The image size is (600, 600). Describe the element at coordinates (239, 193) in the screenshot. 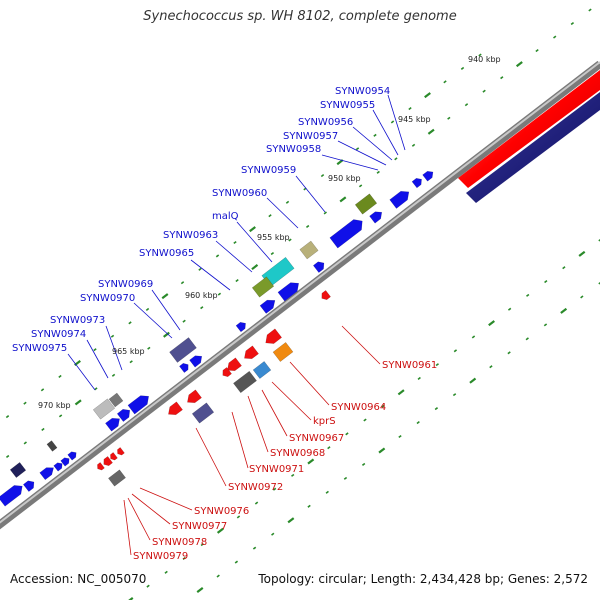

I see `label-synw0960: SYNW0960` at that location.